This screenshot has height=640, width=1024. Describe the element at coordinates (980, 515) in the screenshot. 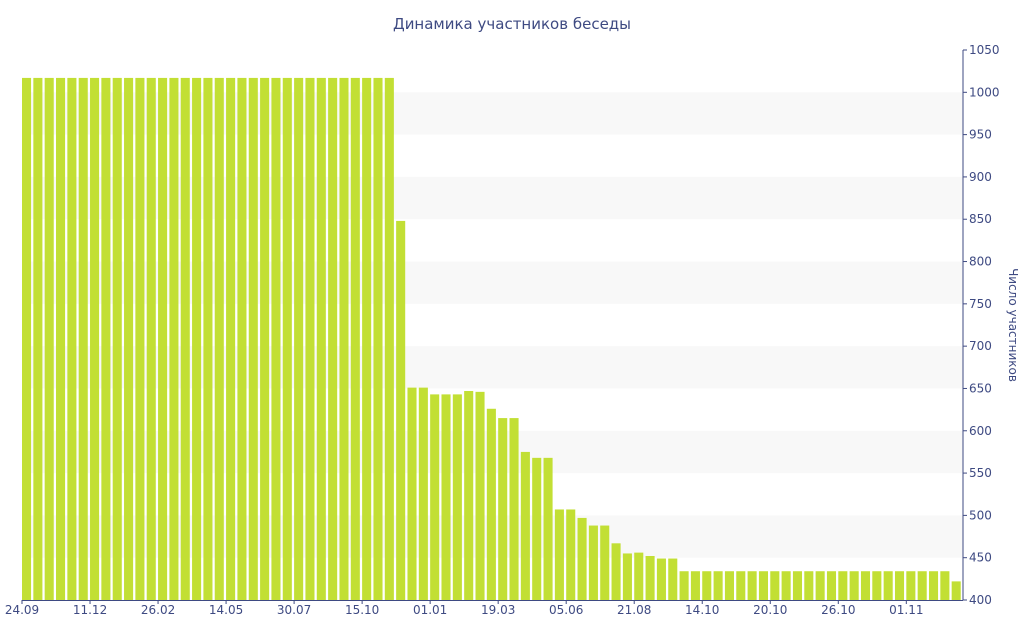

I see `y-tick-label: 500` at that location.